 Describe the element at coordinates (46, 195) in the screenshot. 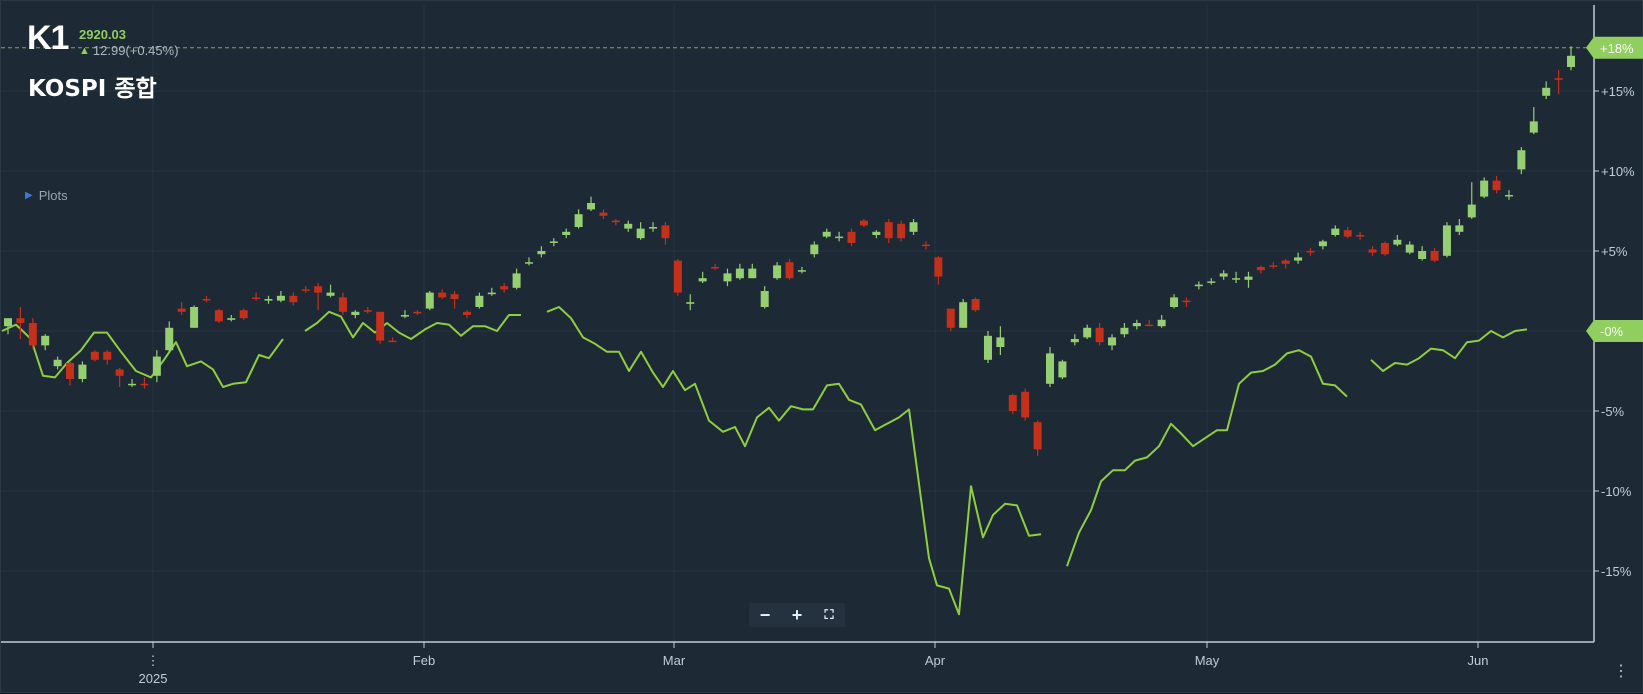

I see `plots-toggle: ▶ Plots` at that location.